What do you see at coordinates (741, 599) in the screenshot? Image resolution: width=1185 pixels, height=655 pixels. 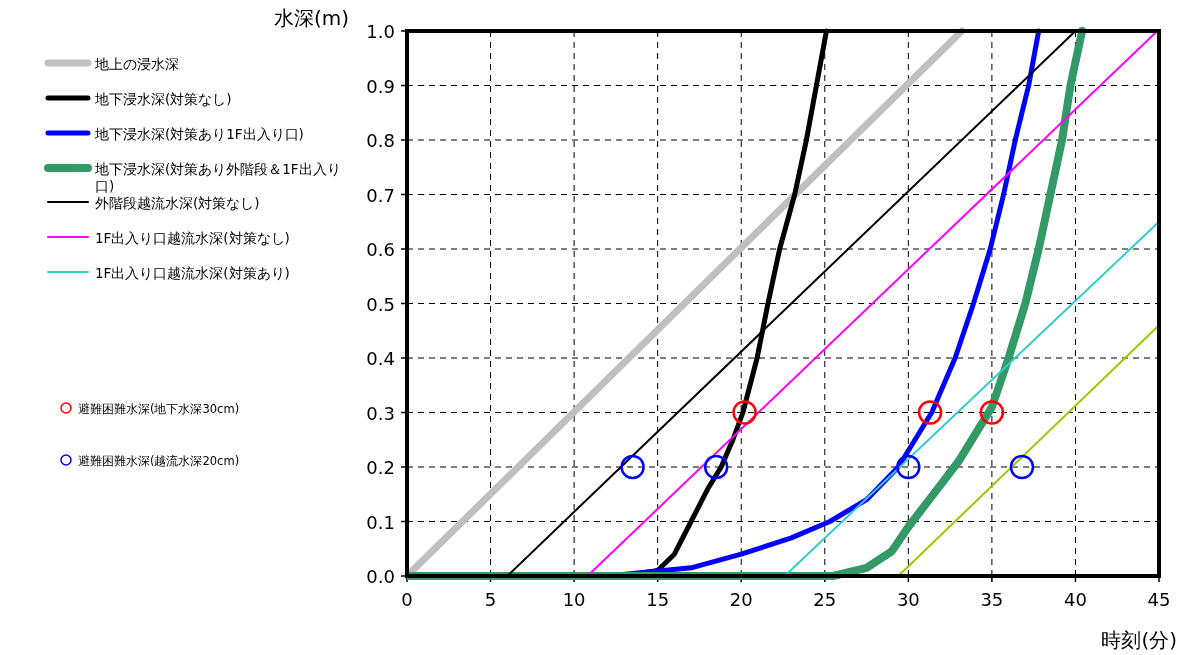 I see `x-tick-label: 20` at bounding box center [741, 599].